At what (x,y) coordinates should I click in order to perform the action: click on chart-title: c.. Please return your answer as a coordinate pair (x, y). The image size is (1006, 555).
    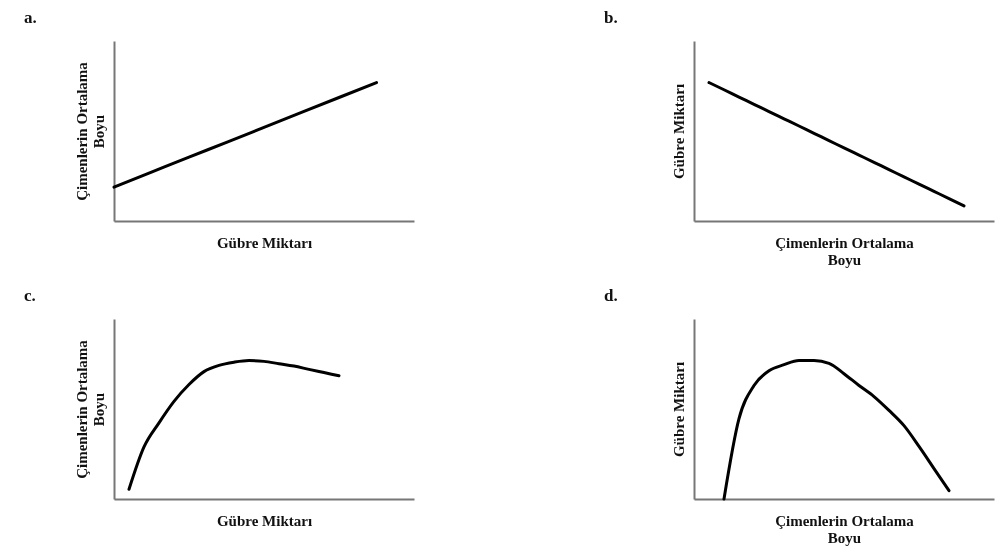
    Looking at the image, I should click on (30, 295).